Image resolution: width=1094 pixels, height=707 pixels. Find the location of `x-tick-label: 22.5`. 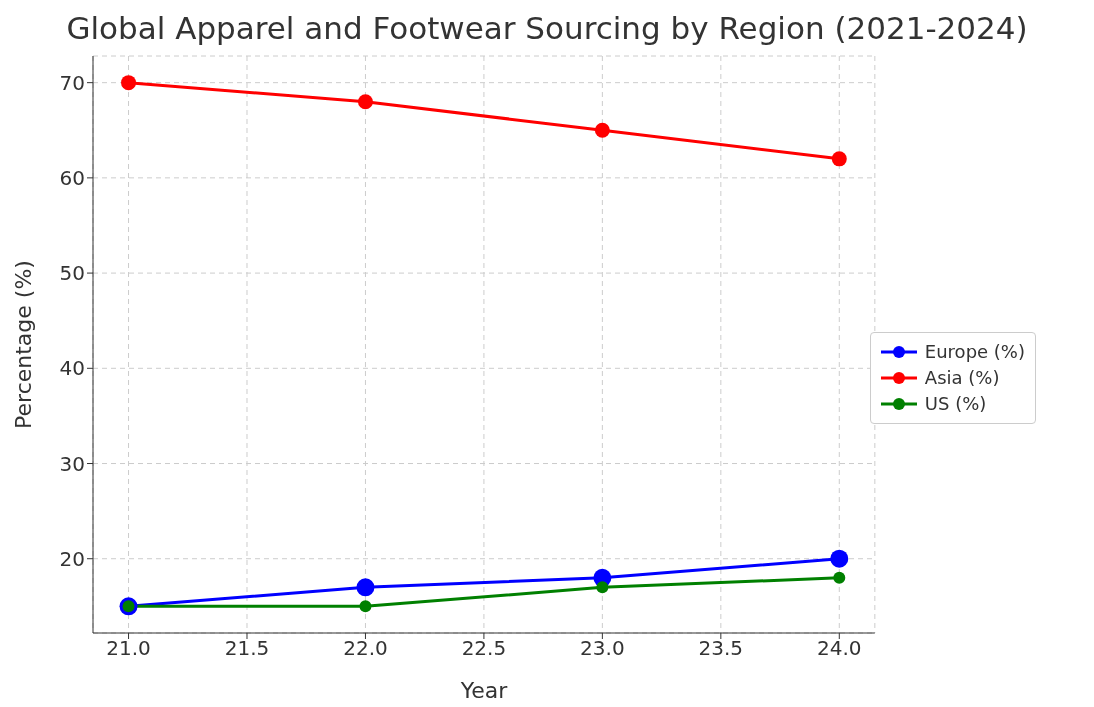

x-tick-label: 22.5 is located at coordinates (484, 648).